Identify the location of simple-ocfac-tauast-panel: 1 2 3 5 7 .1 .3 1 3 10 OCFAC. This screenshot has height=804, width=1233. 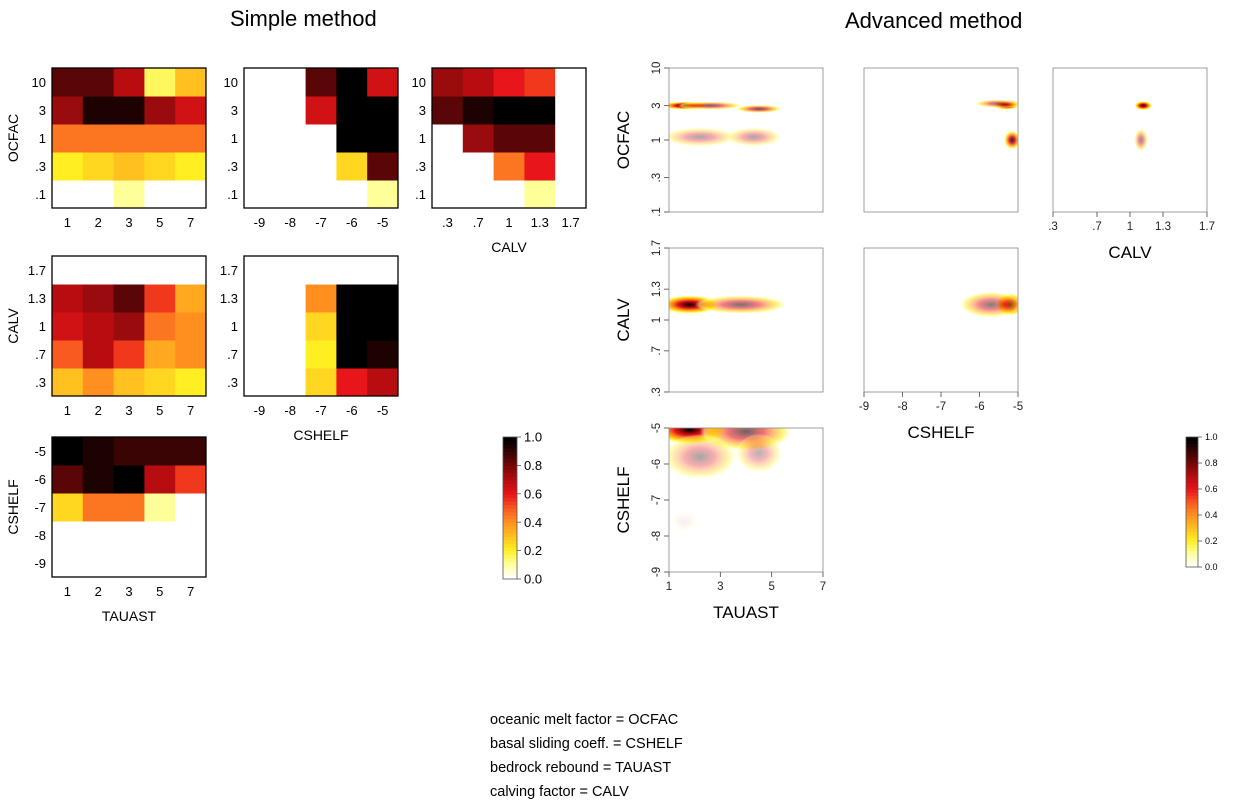
(106, 148).